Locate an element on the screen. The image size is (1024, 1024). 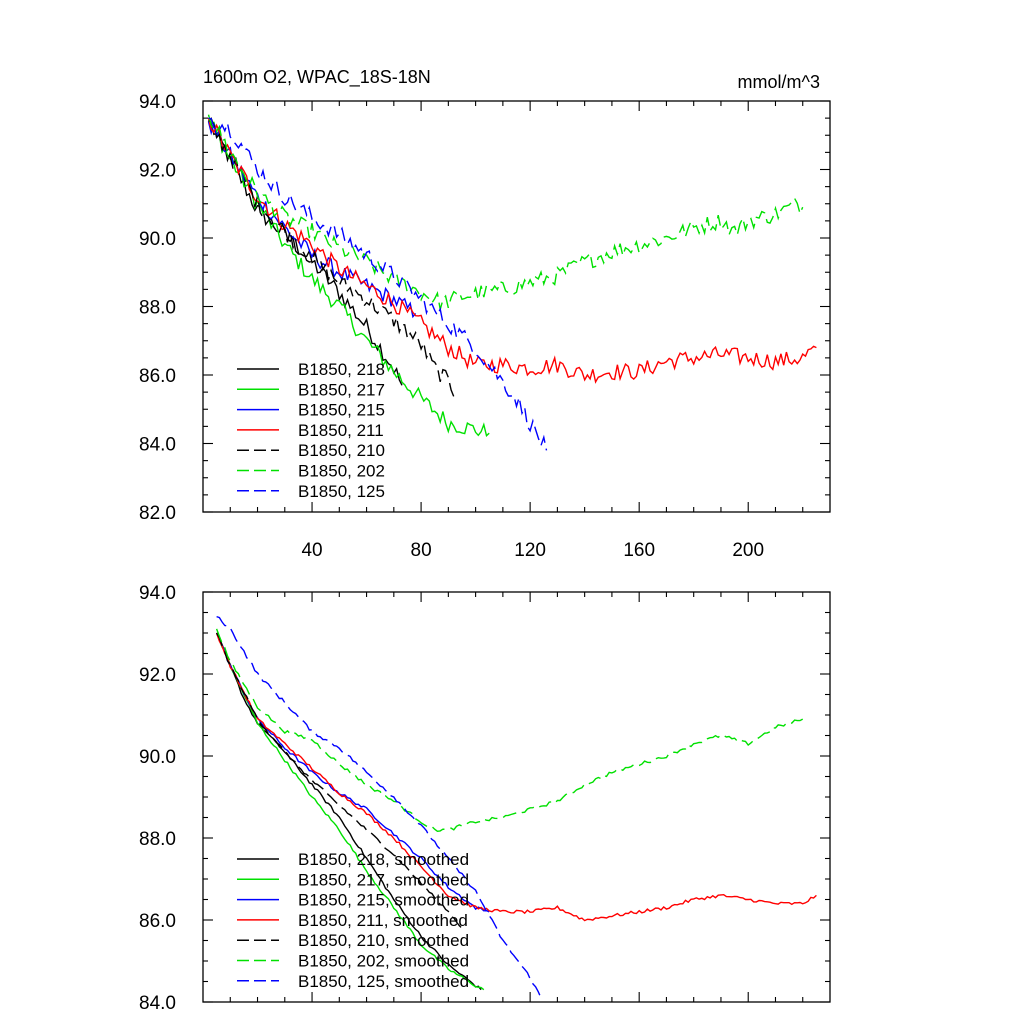
legend-label: B1850, 202 is located at coordinates (341, 471).